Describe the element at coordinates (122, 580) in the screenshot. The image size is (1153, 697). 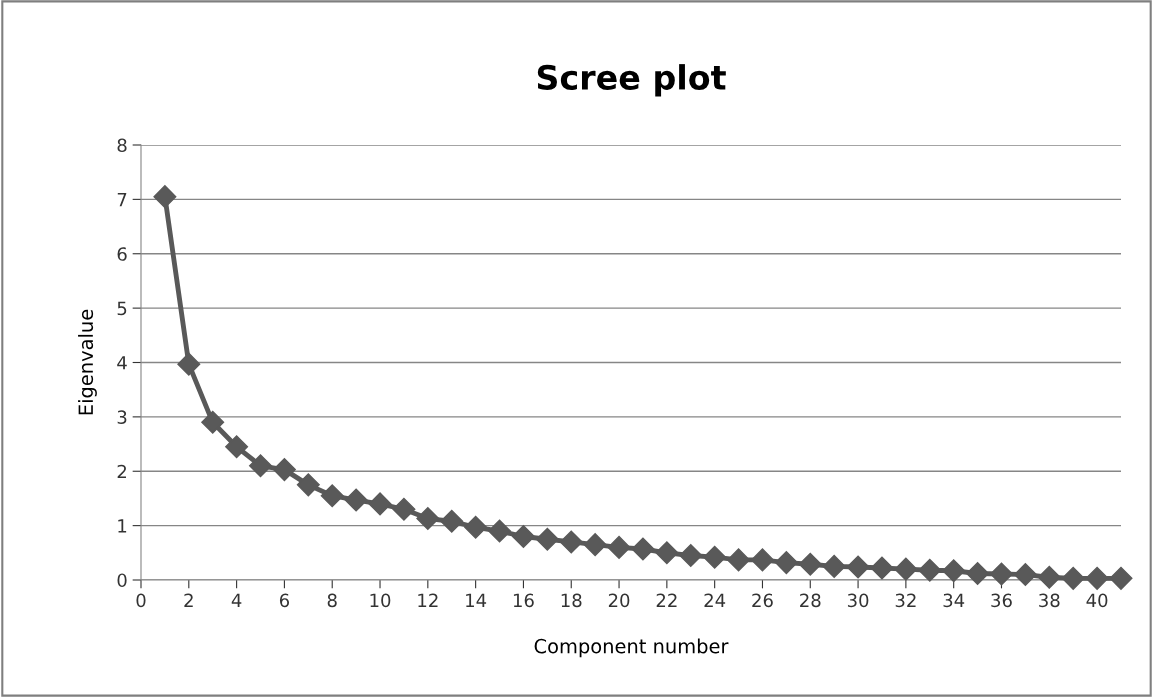
I see `y-tick-label: 0` at that location.